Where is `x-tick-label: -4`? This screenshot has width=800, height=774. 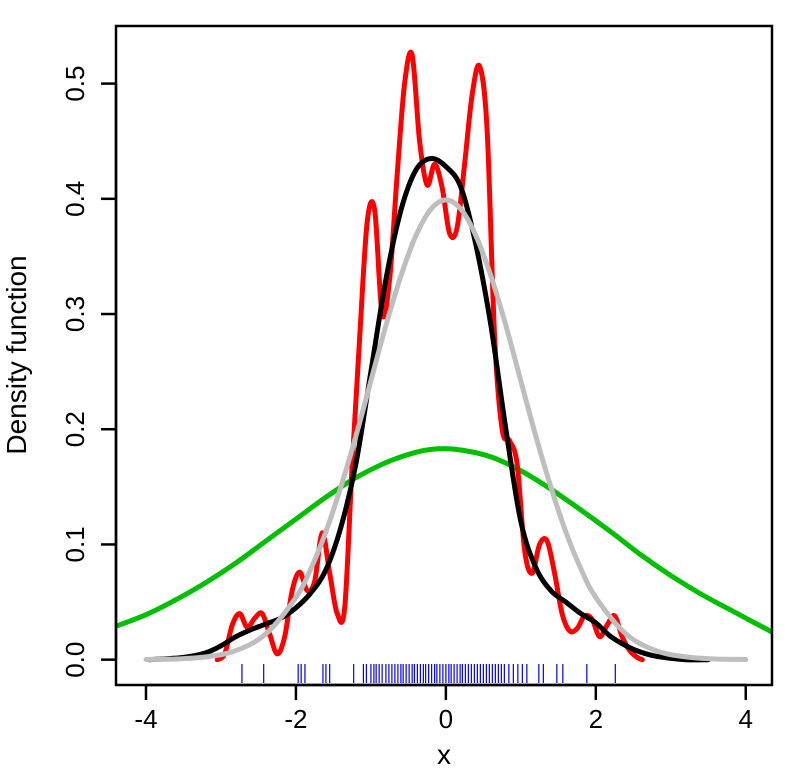 x-tick-label: -4 is located at coordinates (145, 719).